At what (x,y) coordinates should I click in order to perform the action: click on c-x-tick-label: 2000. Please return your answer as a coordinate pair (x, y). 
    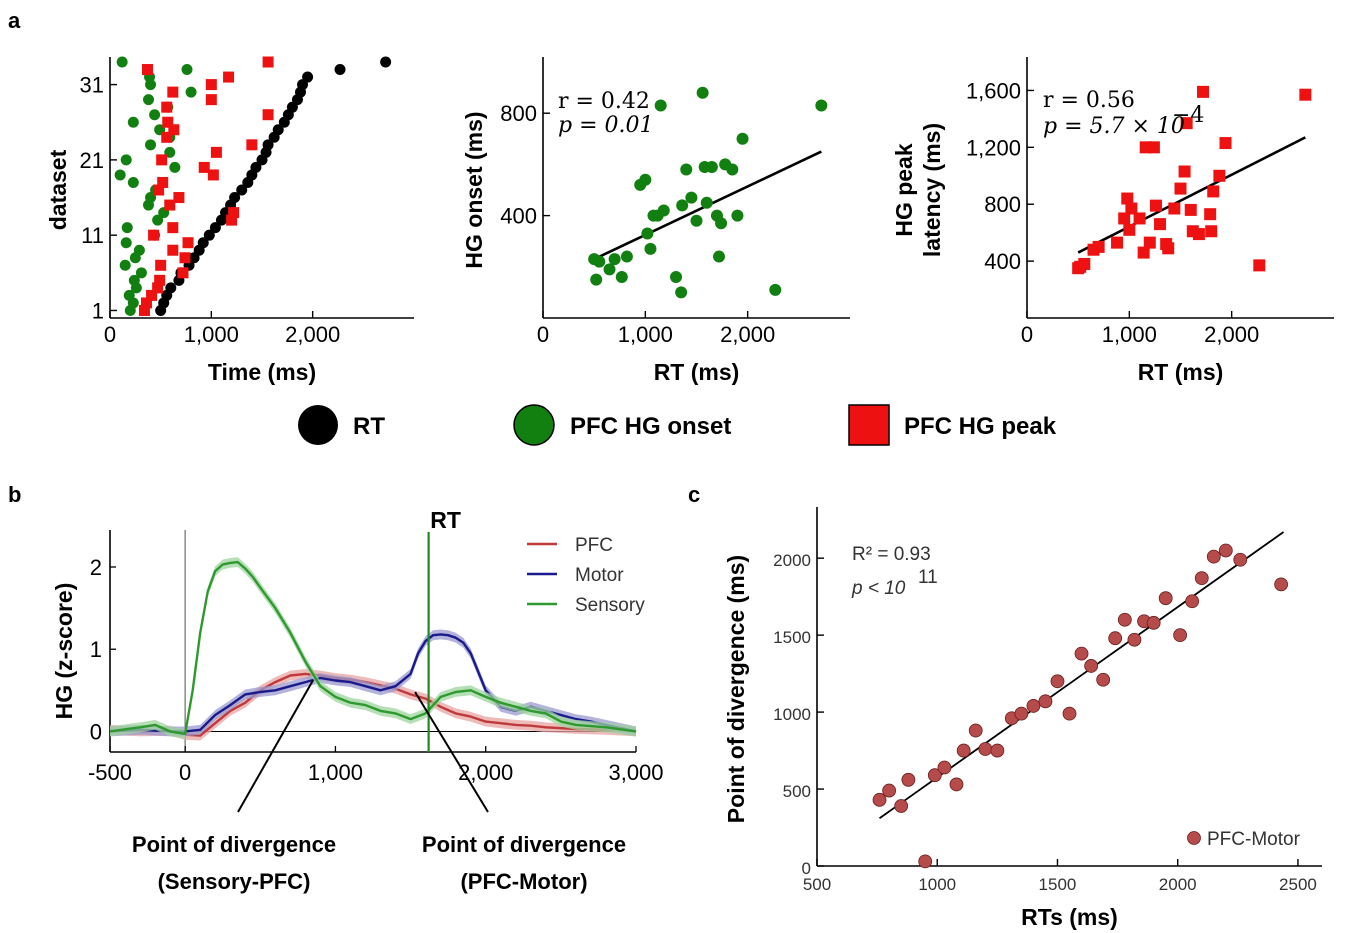
    Looking at the image, I should click on (1178, 884).